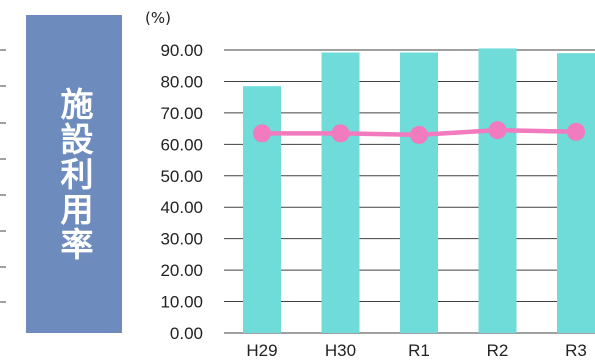  Describe the element at coordinates (181, 113) in the screenshot. I see `y-tick-label: 70.00` at that location.